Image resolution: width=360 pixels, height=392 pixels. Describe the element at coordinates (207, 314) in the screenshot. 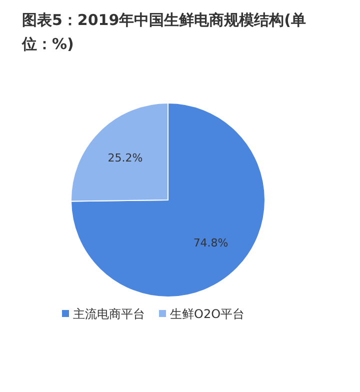

I see `legend-label: 生鲜O2O平台` at that location.